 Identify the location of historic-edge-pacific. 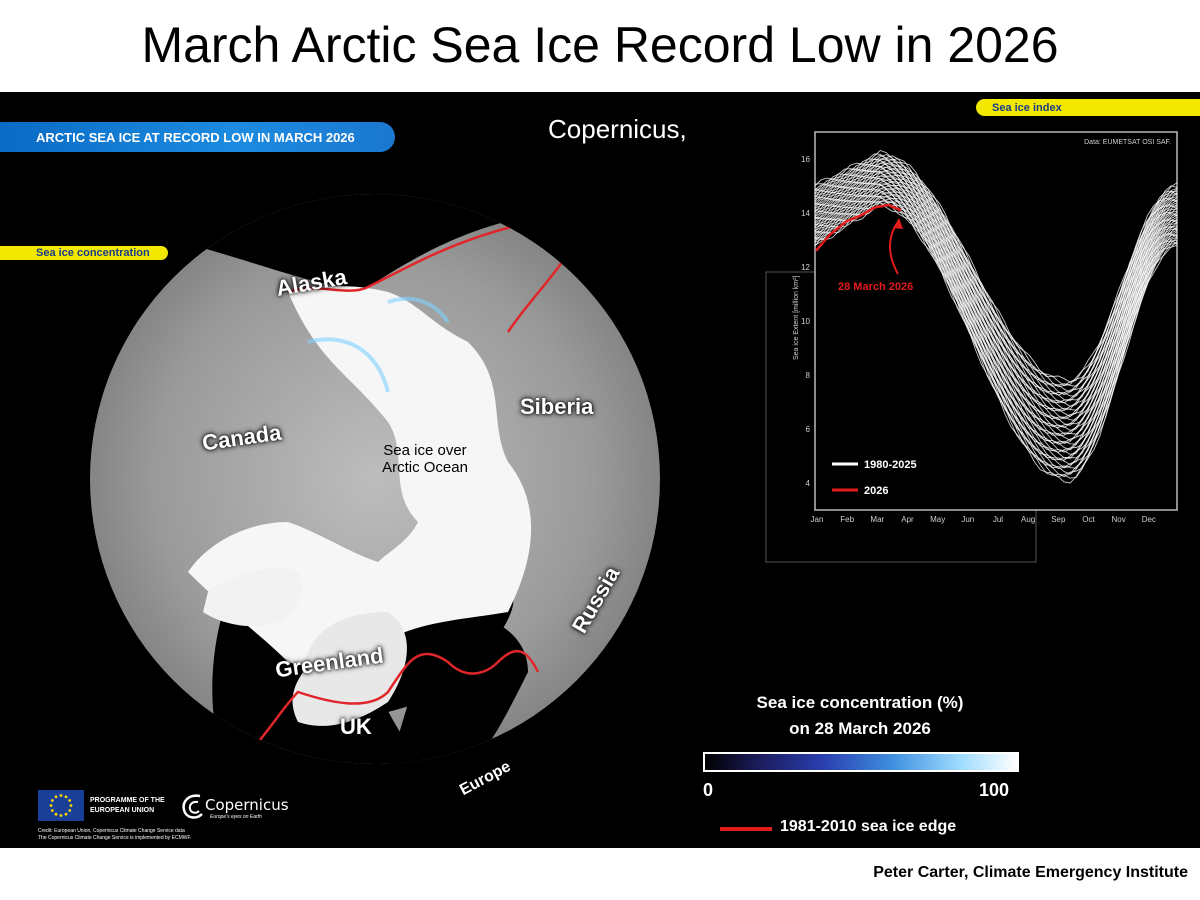
(423, 254).